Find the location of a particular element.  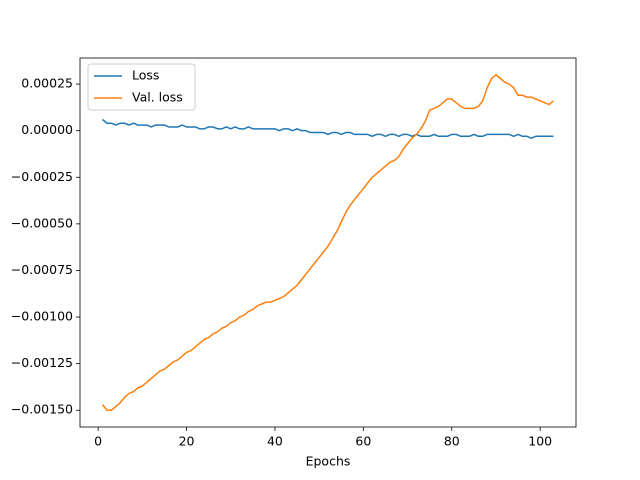

y-tick-label: −0.00100 is located at coordinates (42, 316).